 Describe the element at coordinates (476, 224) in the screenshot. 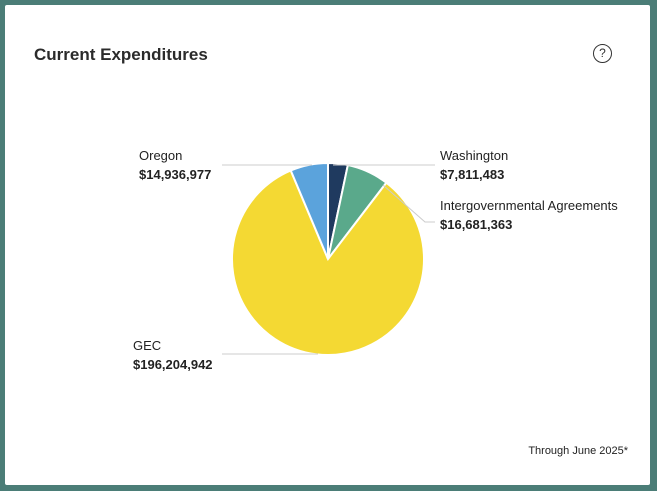

I see `slice-value: $16,681,363` at that location.